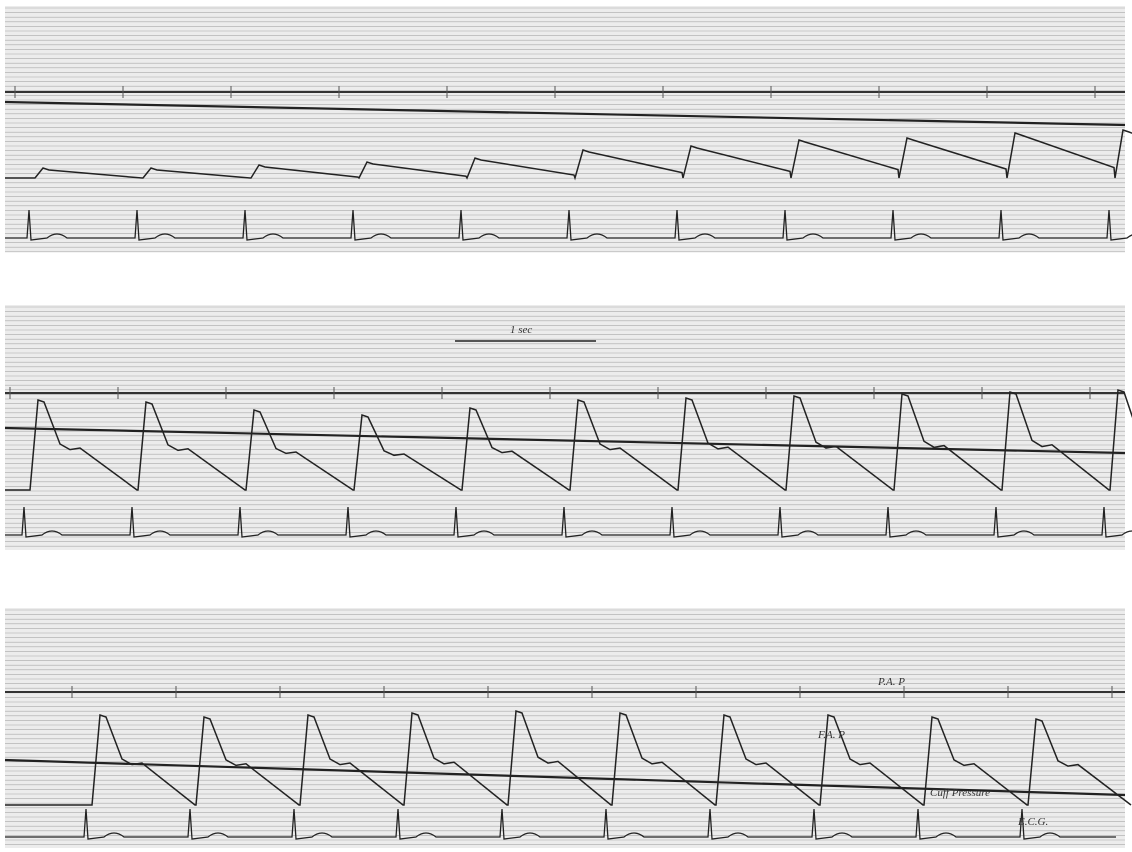 The height and width of the screenshot is (852, 1132). I want to click on pa-label: P.A. P, so click(891, 682).